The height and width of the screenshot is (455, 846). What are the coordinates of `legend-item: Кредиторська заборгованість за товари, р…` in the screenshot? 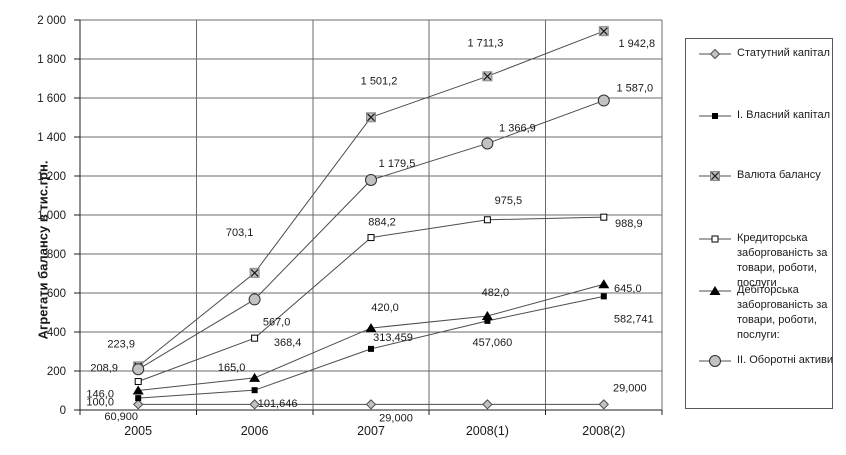 It's located at (766, 261).